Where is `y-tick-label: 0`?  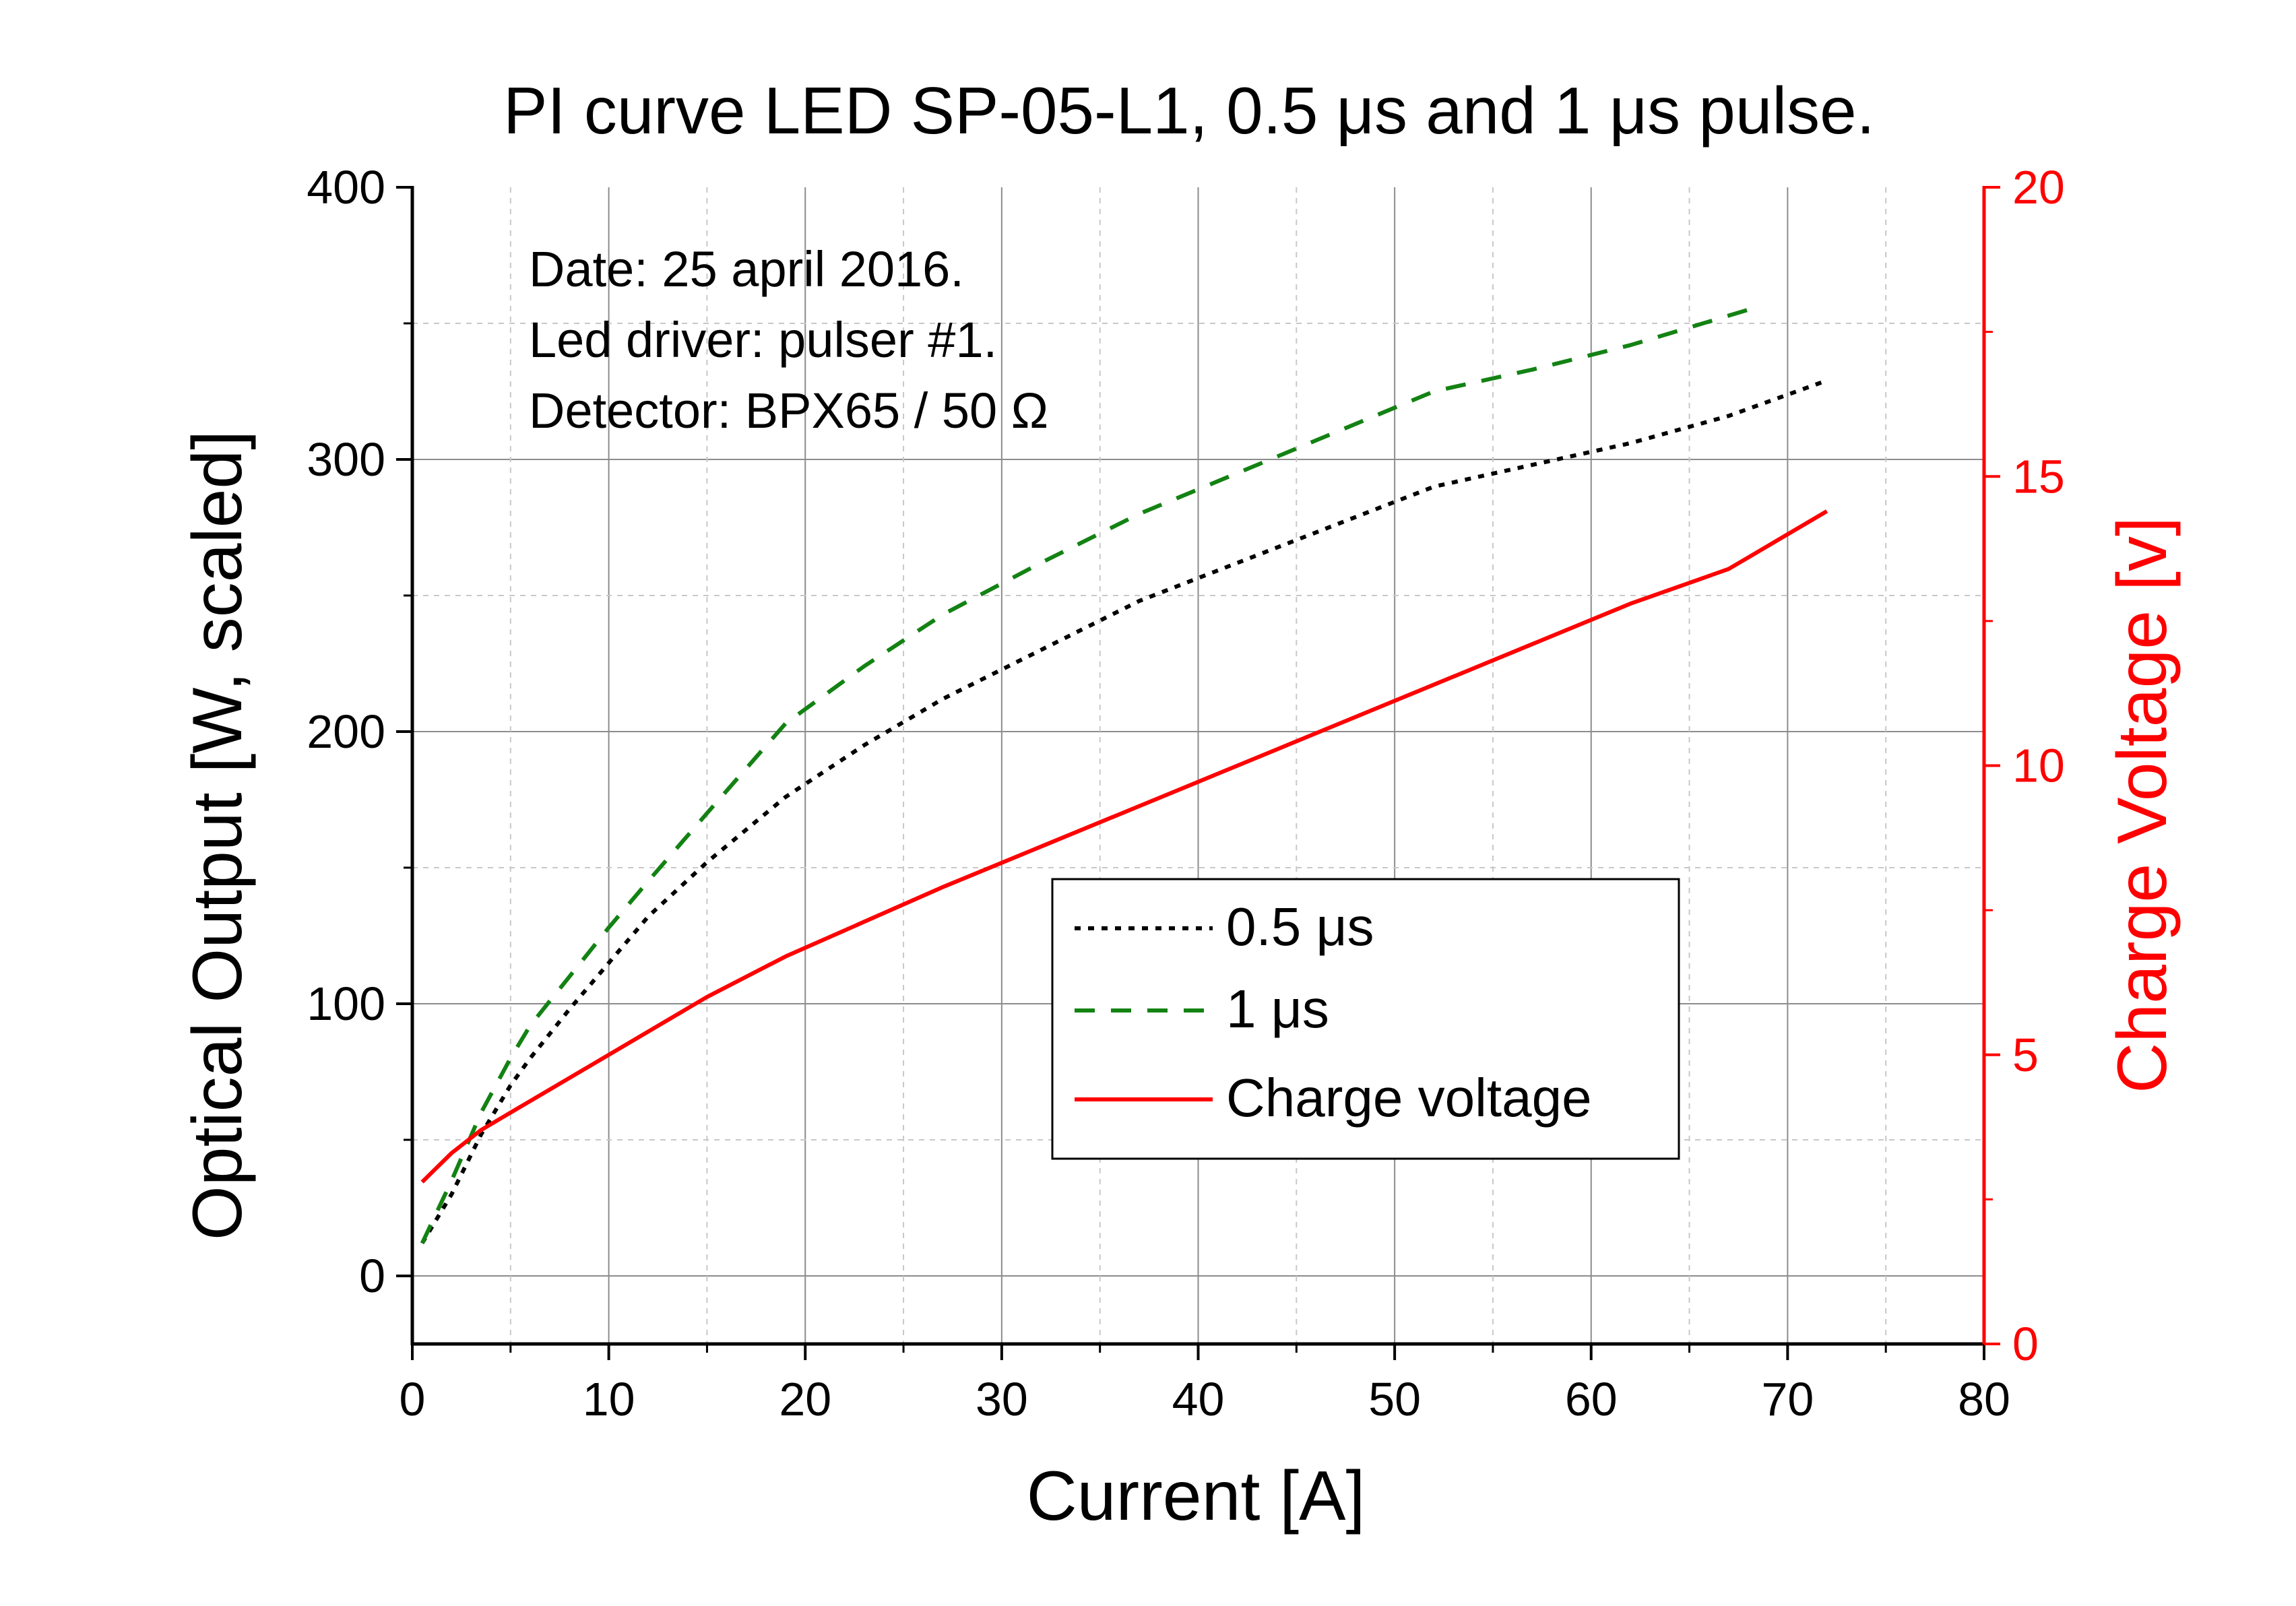
y-tick-label: 0 is located at coordinates (372, 1276).